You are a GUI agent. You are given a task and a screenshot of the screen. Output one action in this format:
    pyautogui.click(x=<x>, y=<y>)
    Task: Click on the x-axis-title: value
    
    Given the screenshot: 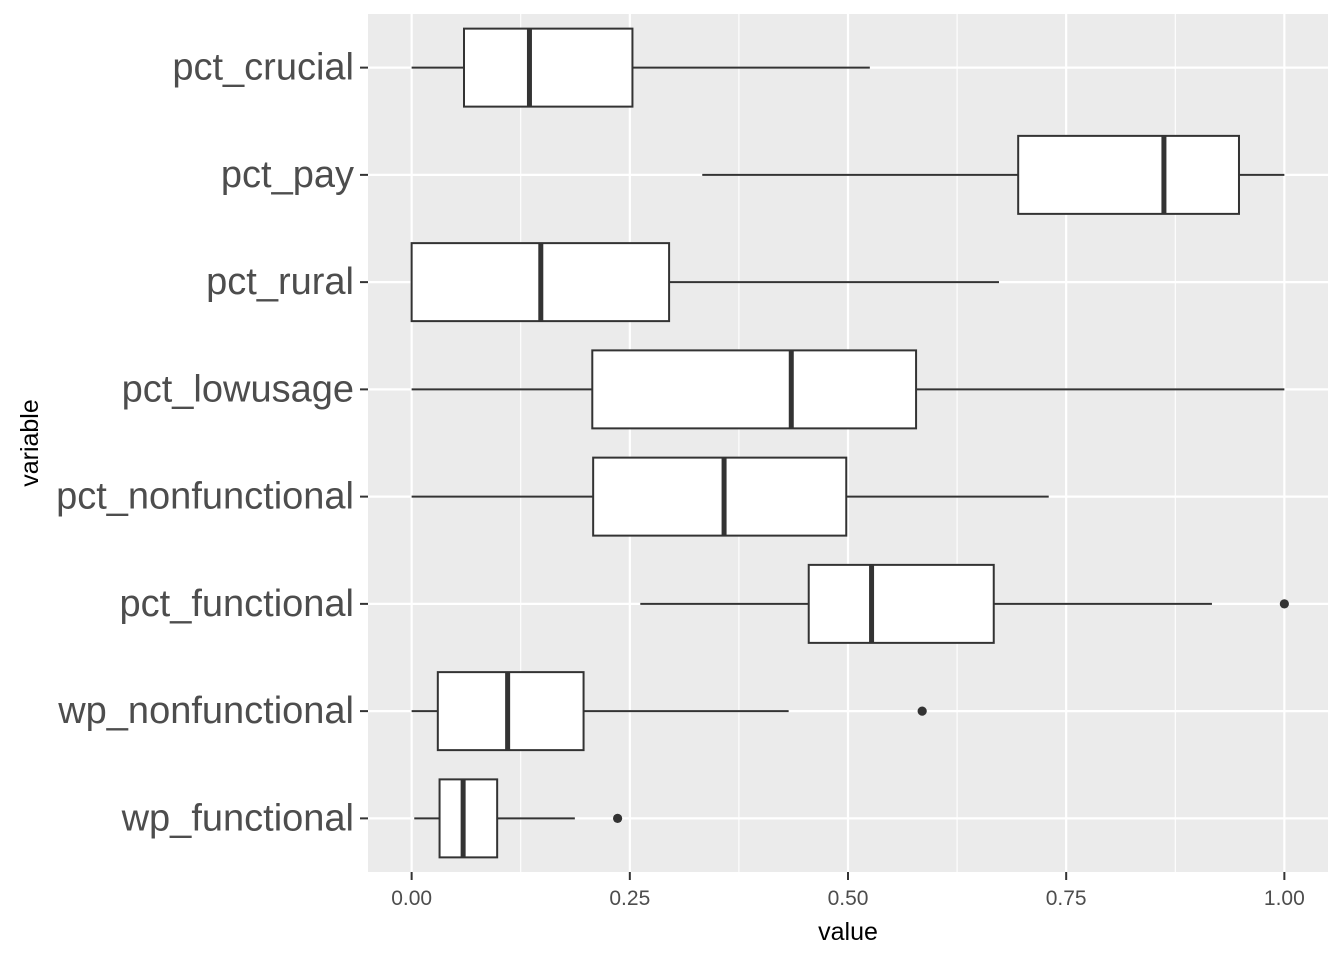 What is the action you would take?
    pyautogui.click(x=848, y=932)
    